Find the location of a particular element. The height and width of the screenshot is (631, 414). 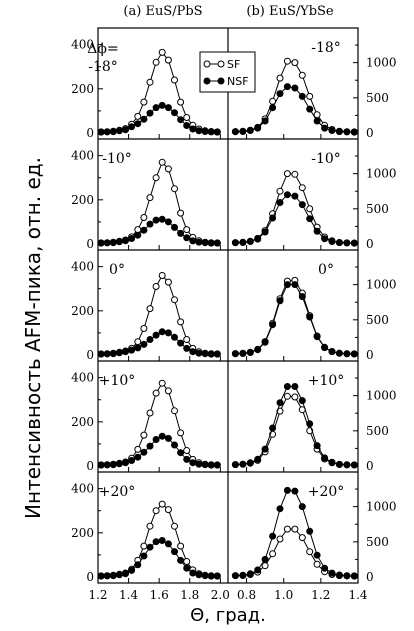

legend-sf-marker is located at coordinates (214, 64).